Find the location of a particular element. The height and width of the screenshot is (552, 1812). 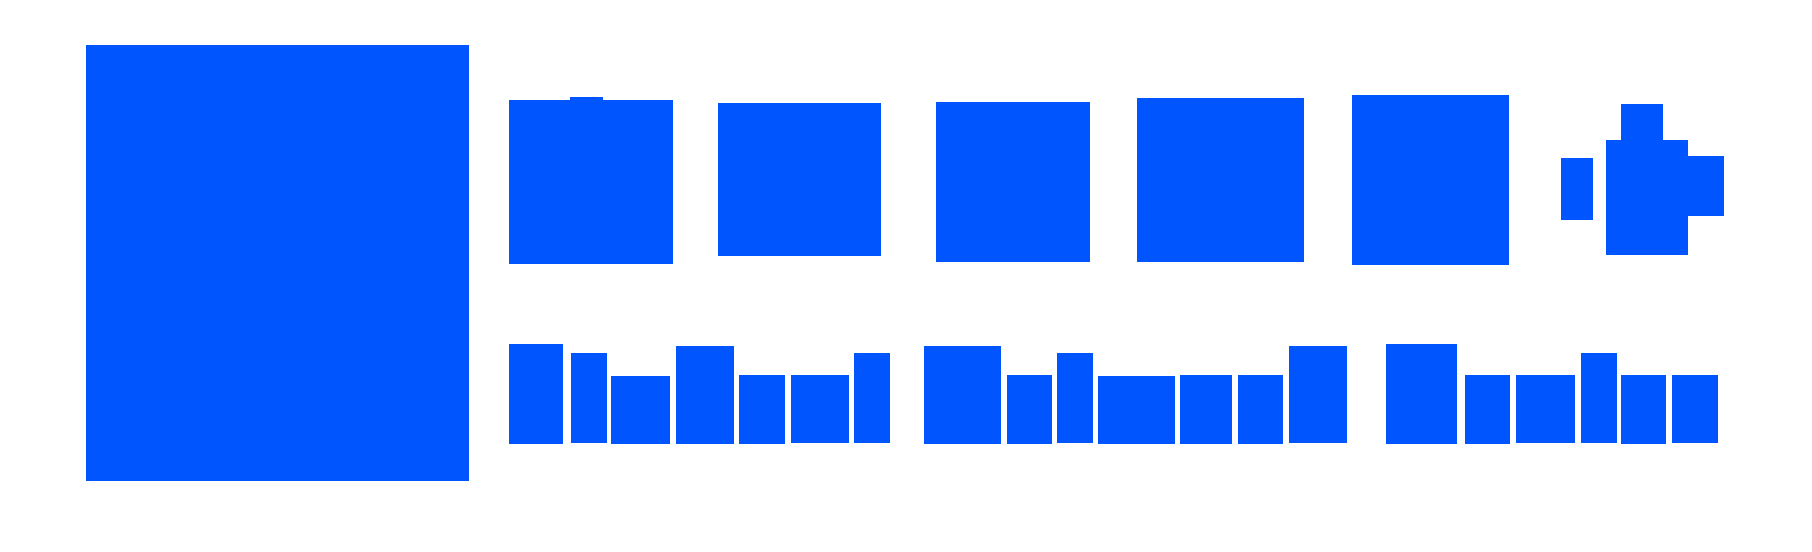

plus-sign-upper is located at coordinates (1647, 148).